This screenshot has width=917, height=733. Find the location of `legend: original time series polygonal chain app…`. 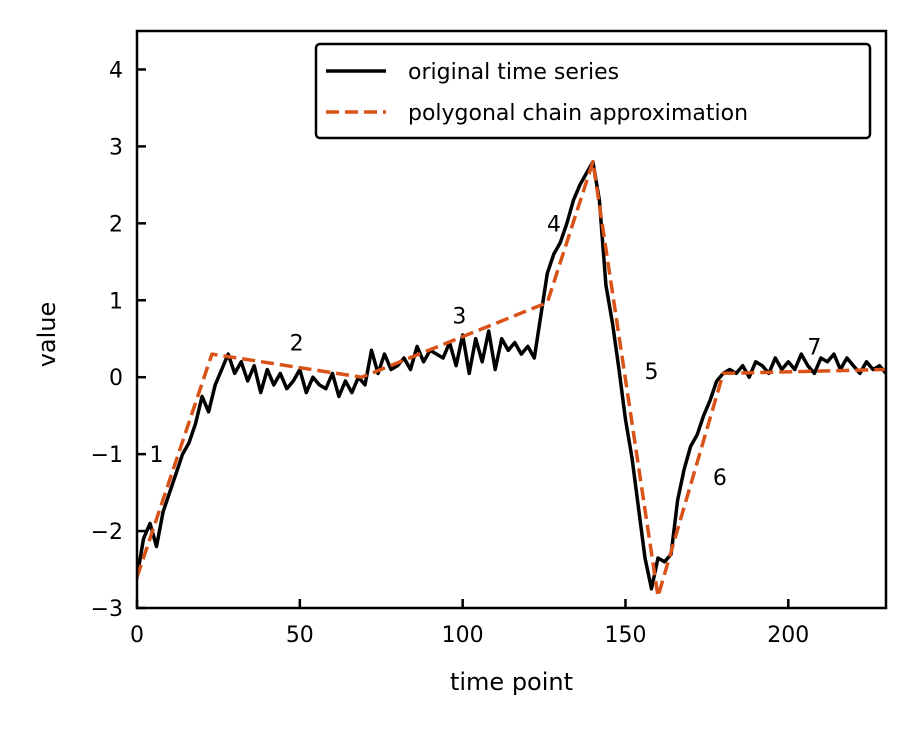

legend: original time series polygonal chain app… is located at coordinates (593, 91).